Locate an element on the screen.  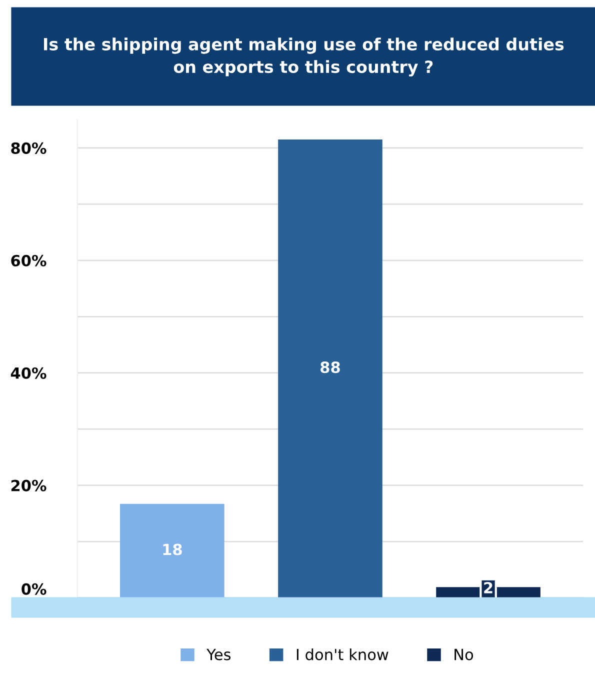
y-tick-label: 20% is located at coordinates (28, 486).